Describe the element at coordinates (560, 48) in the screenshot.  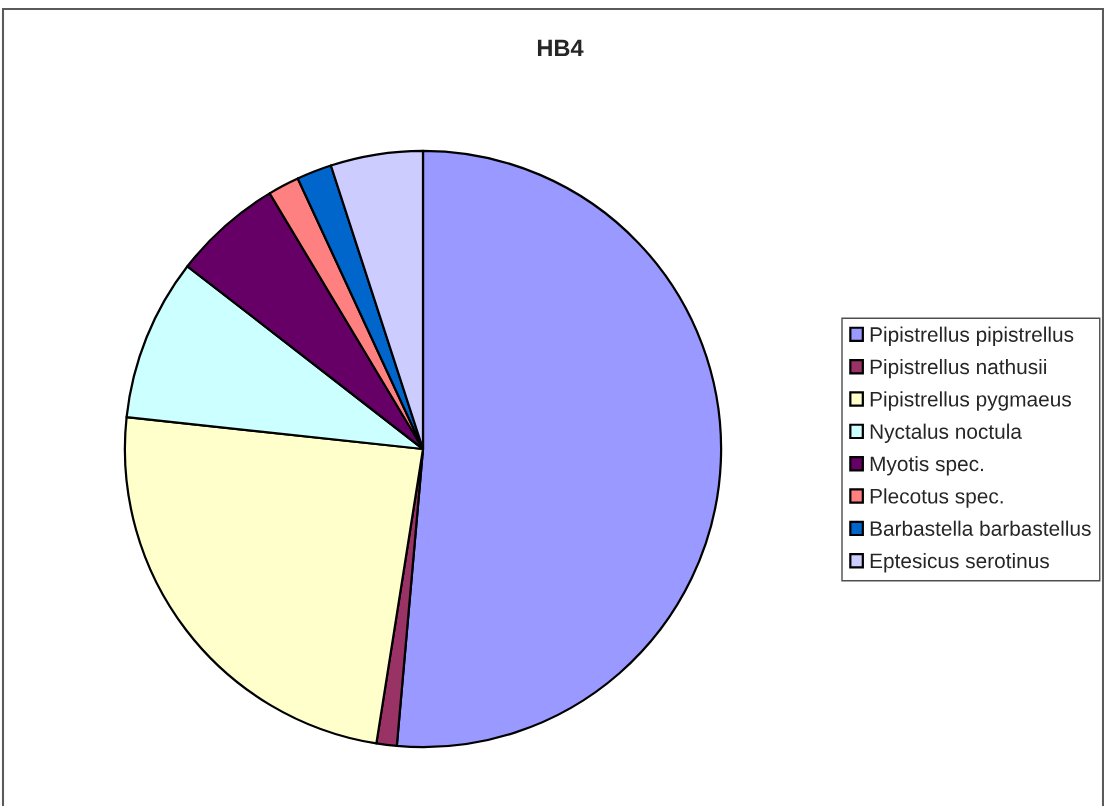
I see `chart-title: HB4` at that location.